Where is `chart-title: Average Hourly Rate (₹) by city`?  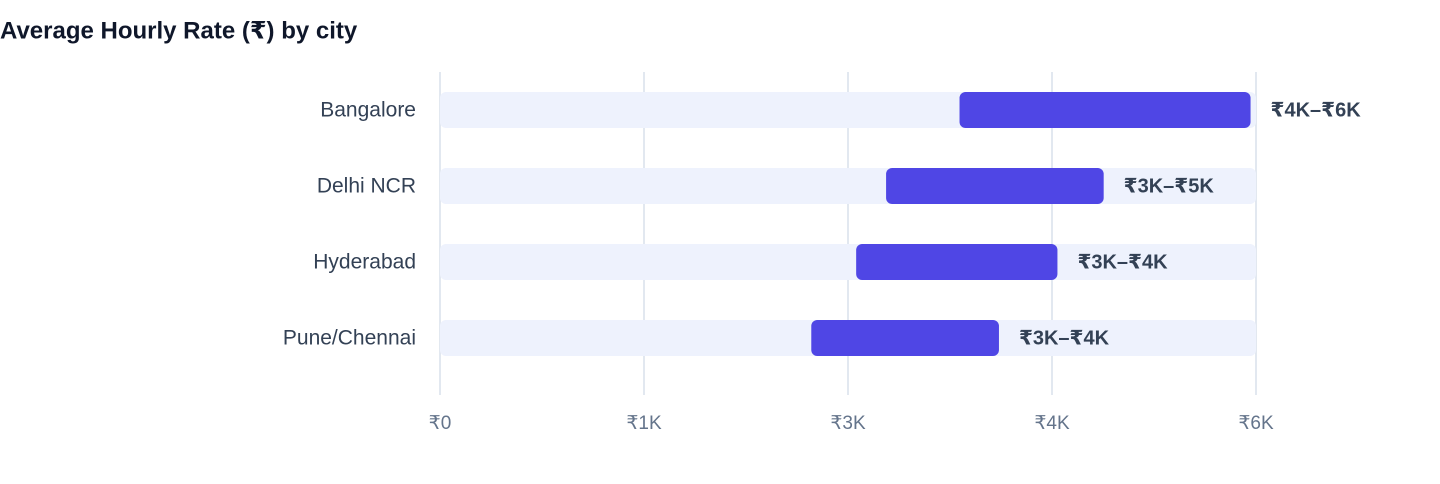 chart-title: Average Hourly Rate (₹) by city is located at coordinates (179, 30).